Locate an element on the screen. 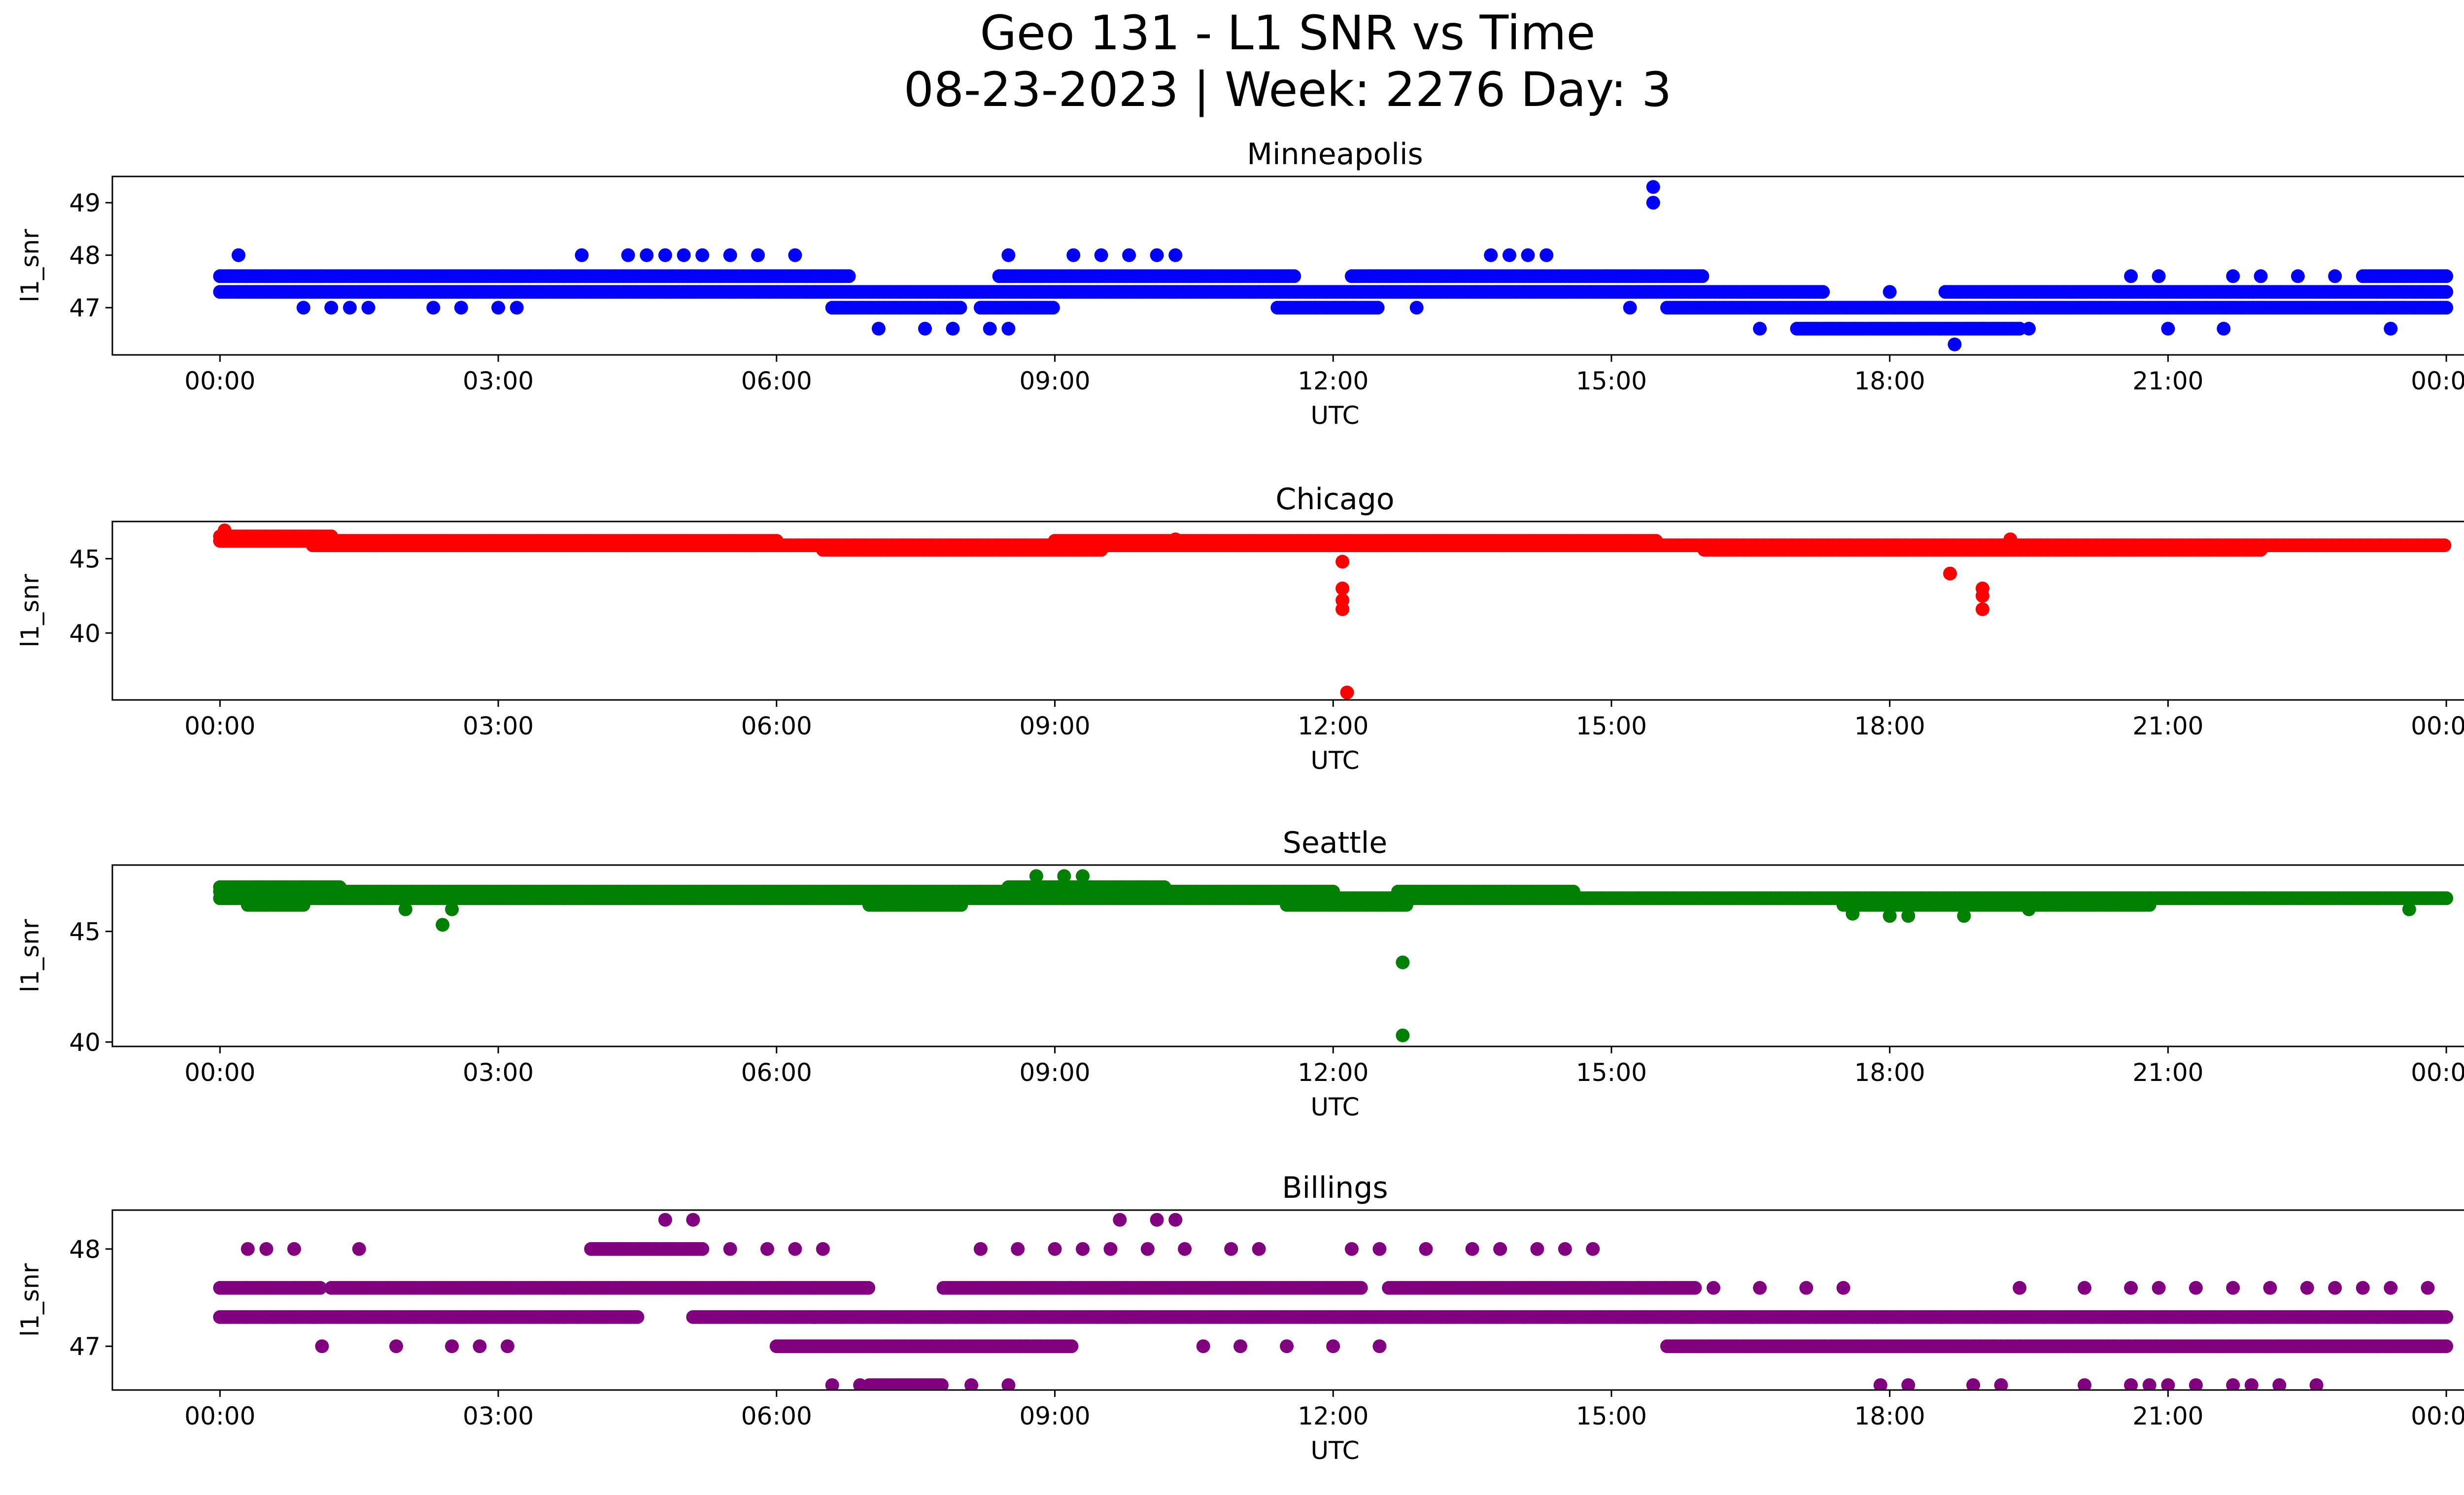 Image resolution: width=2464 pixels, height=1495 pixels. minneapolis-xlabel: UTC is located at coordinates (1334, 415).